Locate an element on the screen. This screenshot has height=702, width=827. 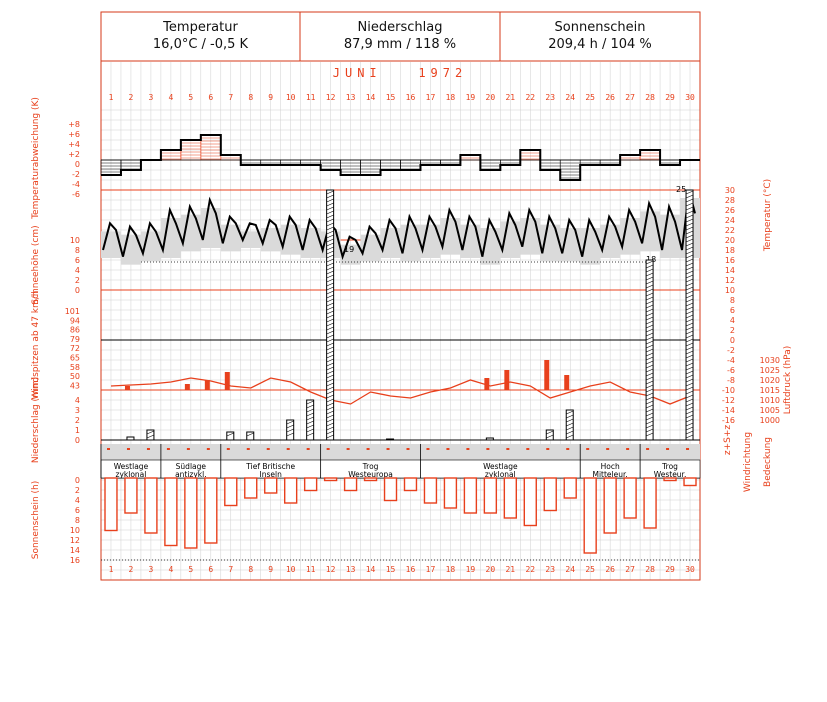
sunshine-tick: 2 is located at coordinates (77, 490).